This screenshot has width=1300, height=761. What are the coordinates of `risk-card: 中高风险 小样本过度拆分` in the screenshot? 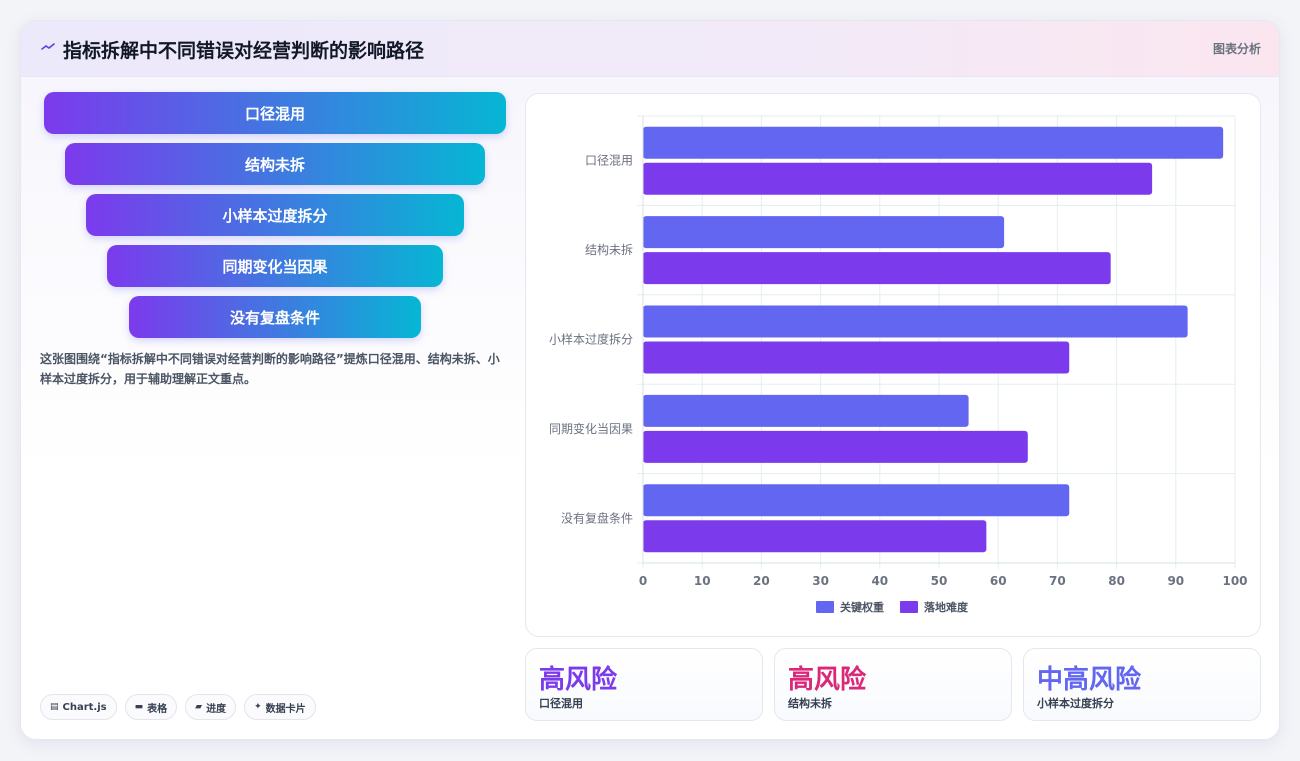 It's located at (1142, 684).